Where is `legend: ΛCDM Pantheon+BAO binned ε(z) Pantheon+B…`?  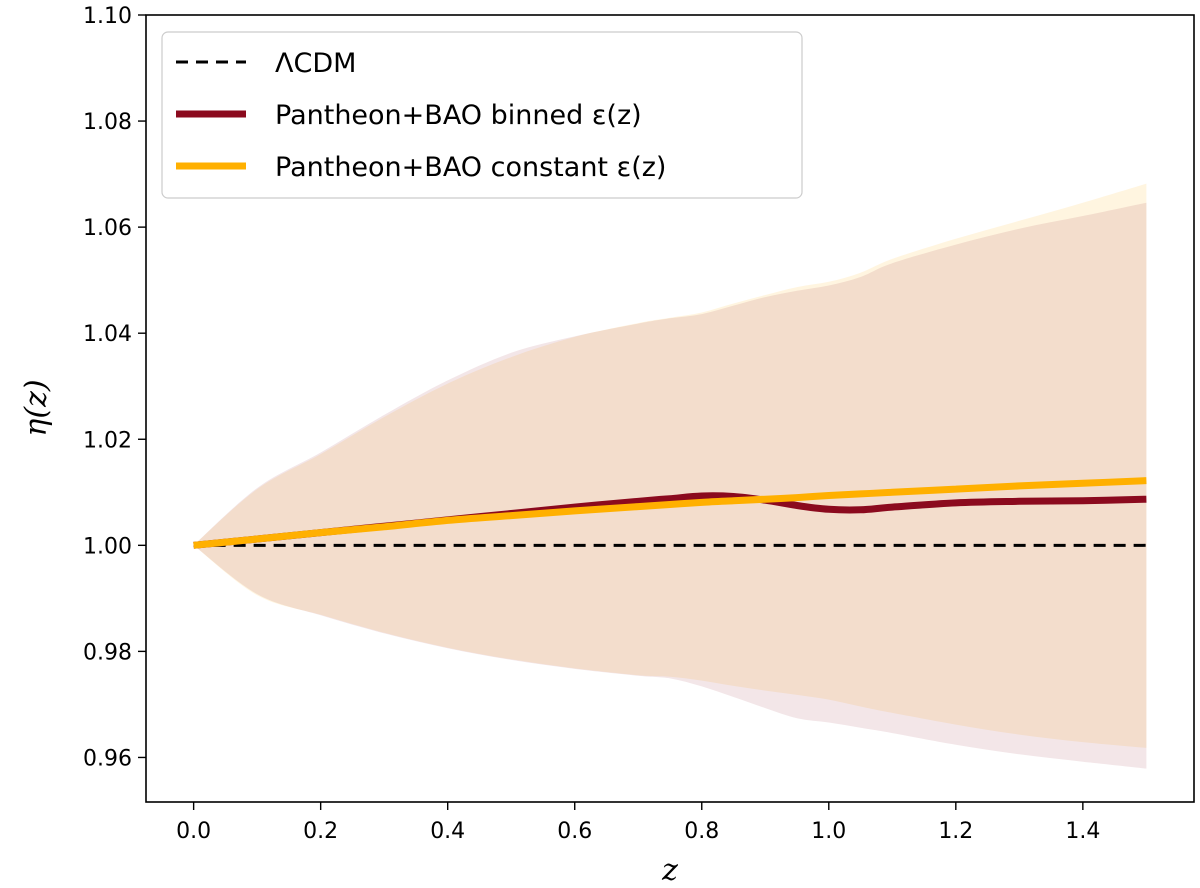 legend: ΛCDM Pantheon+BAO binned ε(z) Pantheon+B… is located at coordinates (482, 115).